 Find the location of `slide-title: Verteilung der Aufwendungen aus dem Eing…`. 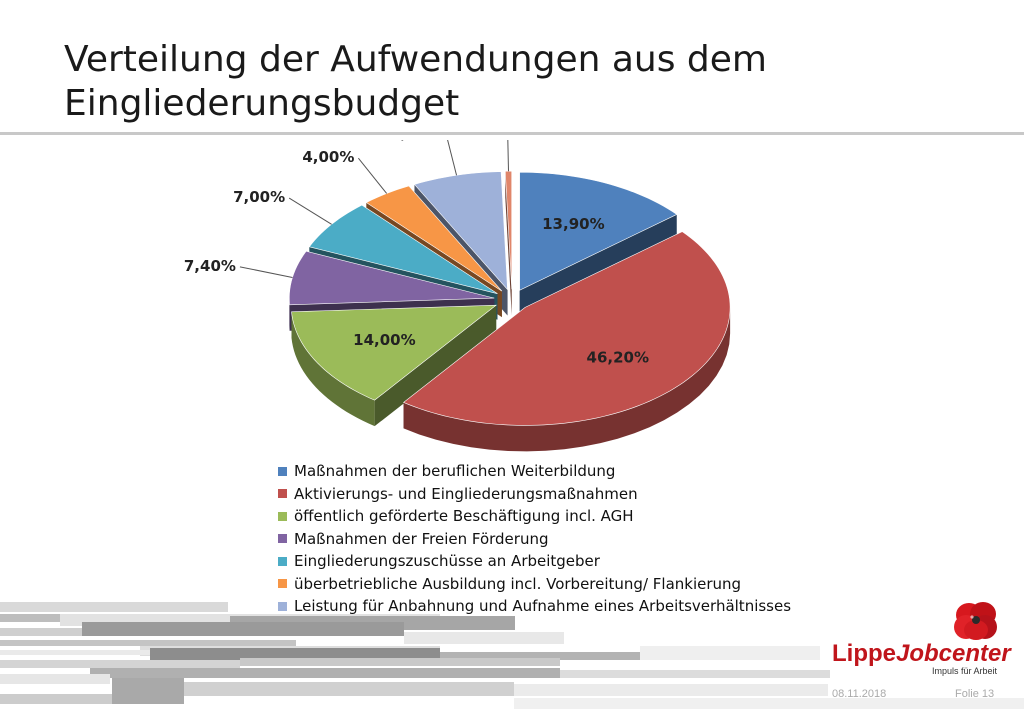

slide-title: Verteilung der Aufwendungen aus dem Eing… is located at coordinates (416, 81).